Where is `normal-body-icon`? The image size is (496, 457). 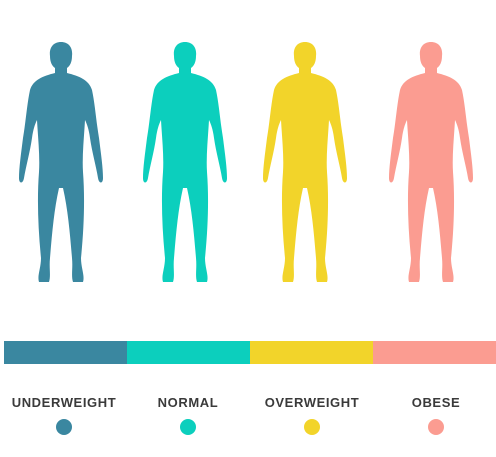 normal-body-icon is located at coordinates (185, 162).